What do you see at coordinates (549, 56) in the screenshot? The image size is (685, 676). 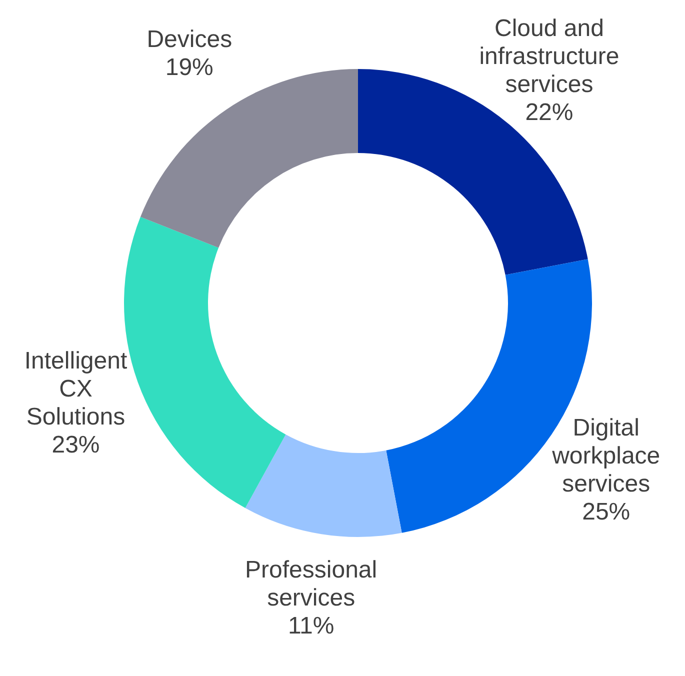 I see `slice-label: Cloud and infrastructure services` at bounding box center [549, 56].